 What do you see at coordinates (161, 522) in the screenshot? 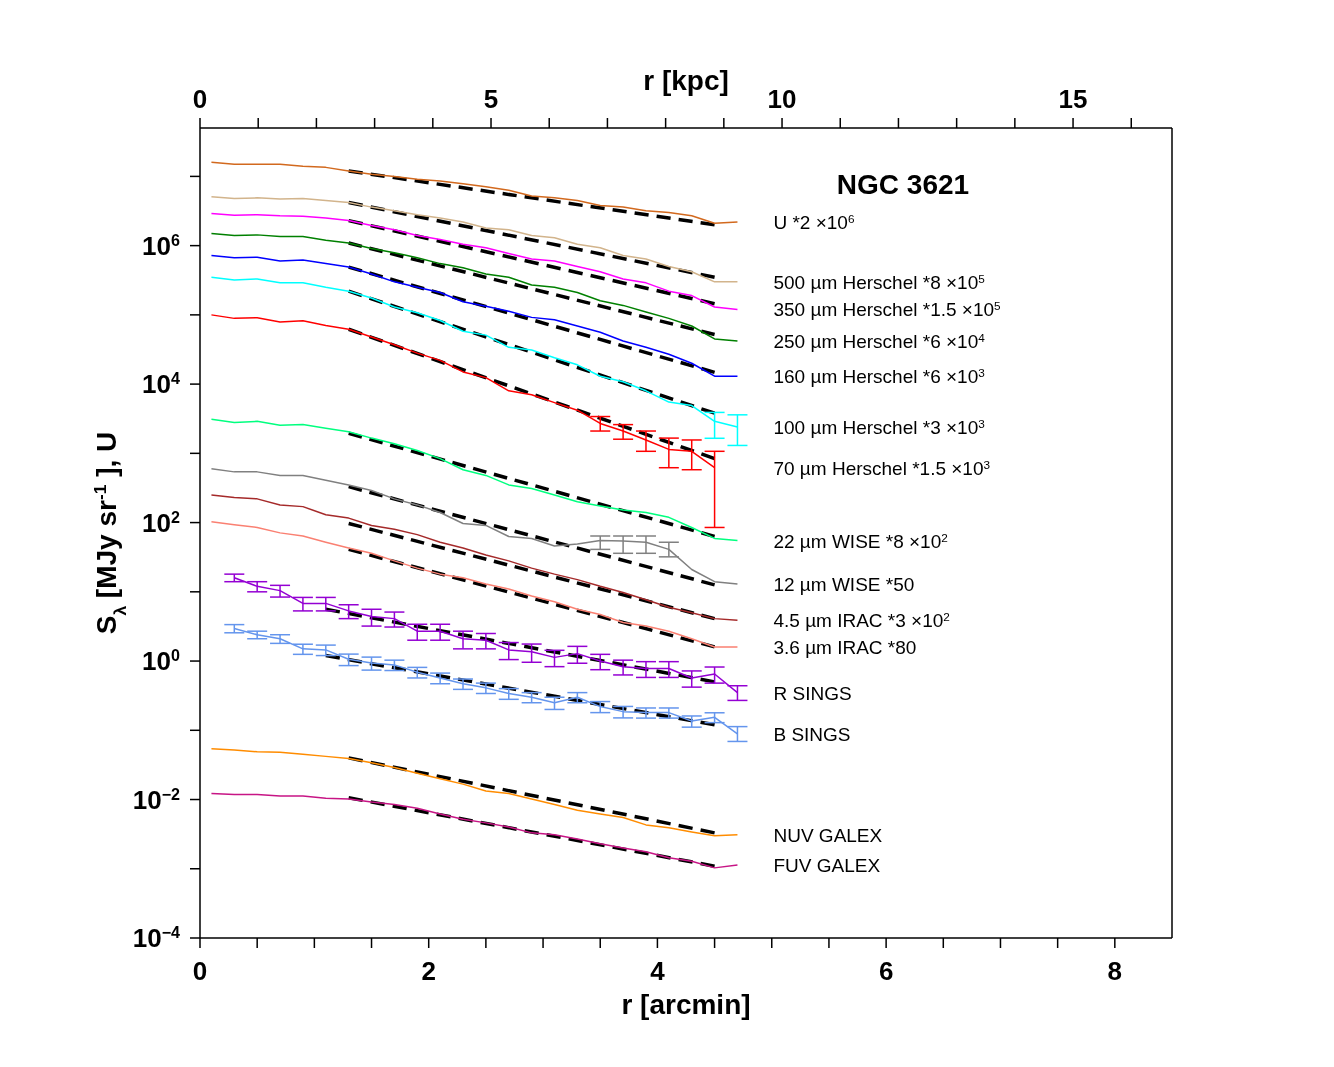
I see `y-tick-label: 10$^{2}$` at bounding box center [161, 522].